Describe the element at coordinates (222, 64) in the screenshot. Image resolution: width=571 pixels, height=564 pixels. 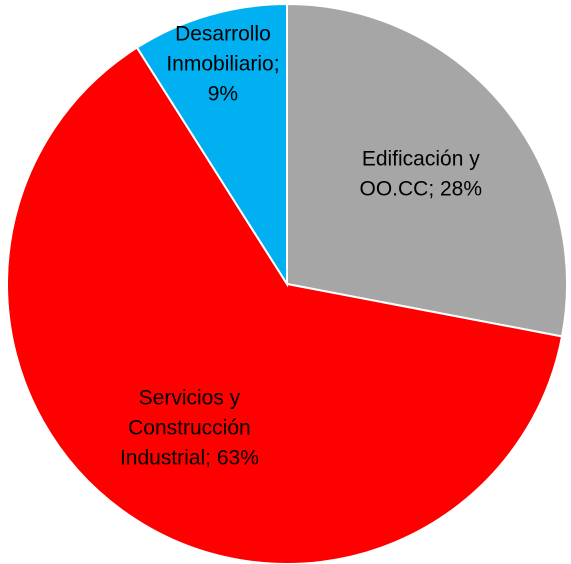
I see `slice-label: Desarrollo Inmobiliario; 9%` at that location.